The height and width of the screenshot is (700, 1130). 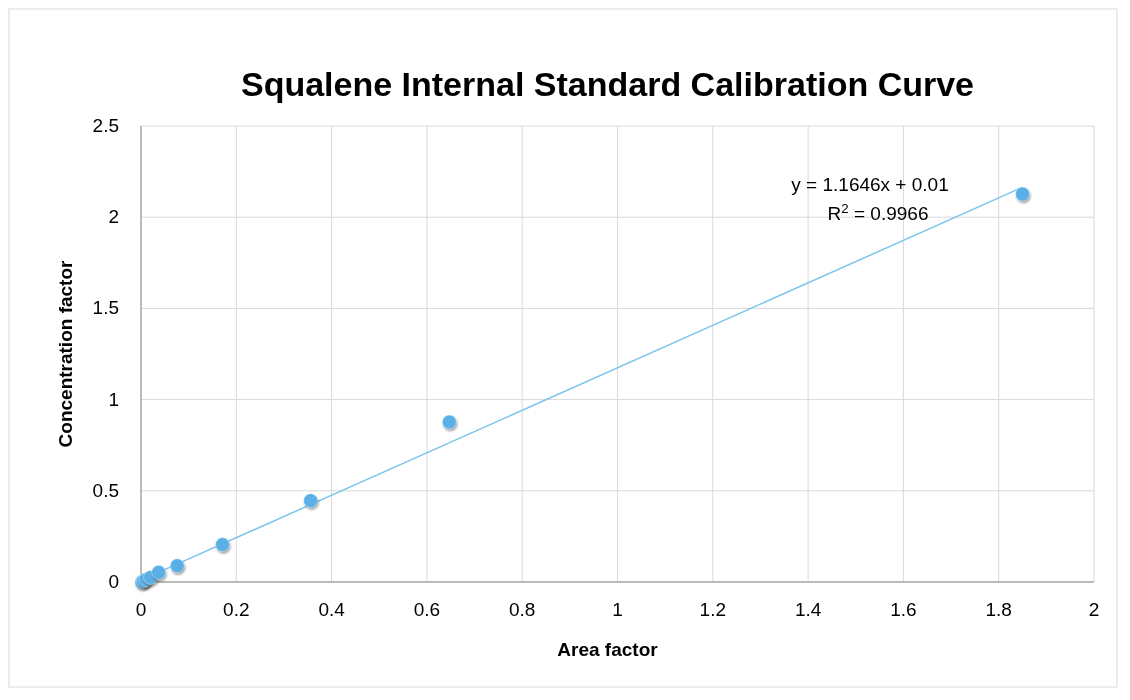 I want to click on y-tick-label: 1, so click(x=113, y=399).